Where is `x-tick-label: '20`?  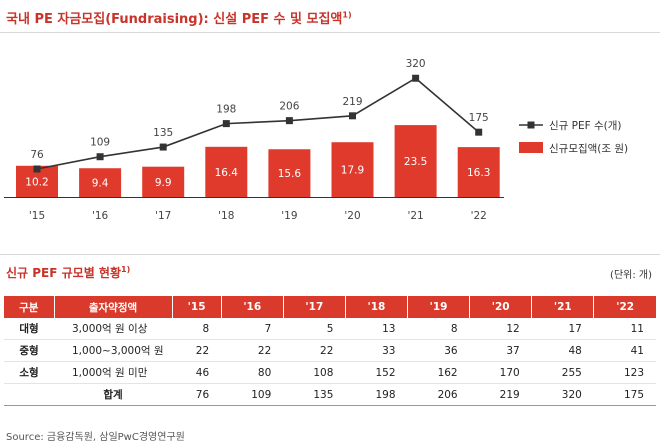
x-tick-label: '20 is located at coordinates (352, 216).